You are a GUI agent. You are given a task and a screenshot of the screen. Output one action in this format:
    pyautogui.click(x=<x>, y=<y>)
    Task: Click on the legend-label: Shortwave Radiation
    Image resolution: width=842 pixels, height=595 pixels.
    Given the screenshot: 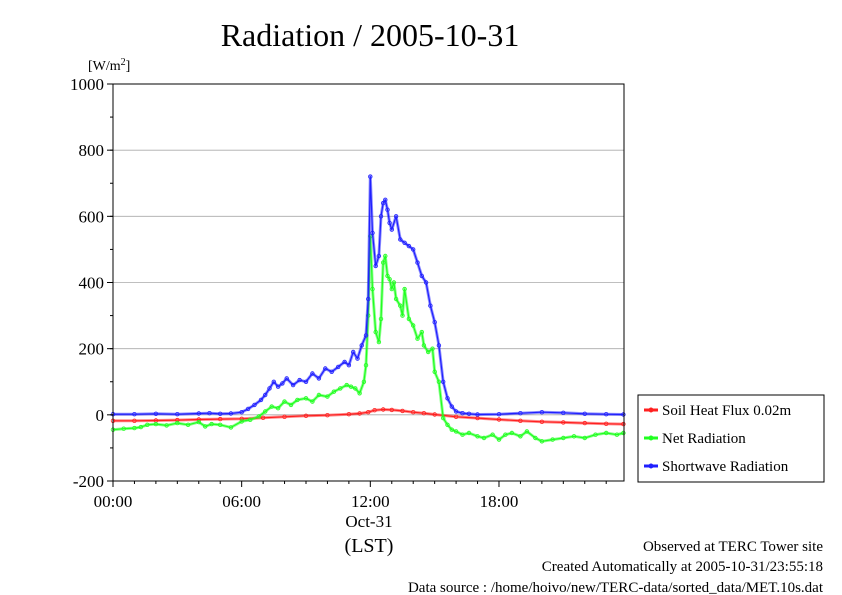 What is the action you would take?
    pyautogui.click(x=725, y=467)
    